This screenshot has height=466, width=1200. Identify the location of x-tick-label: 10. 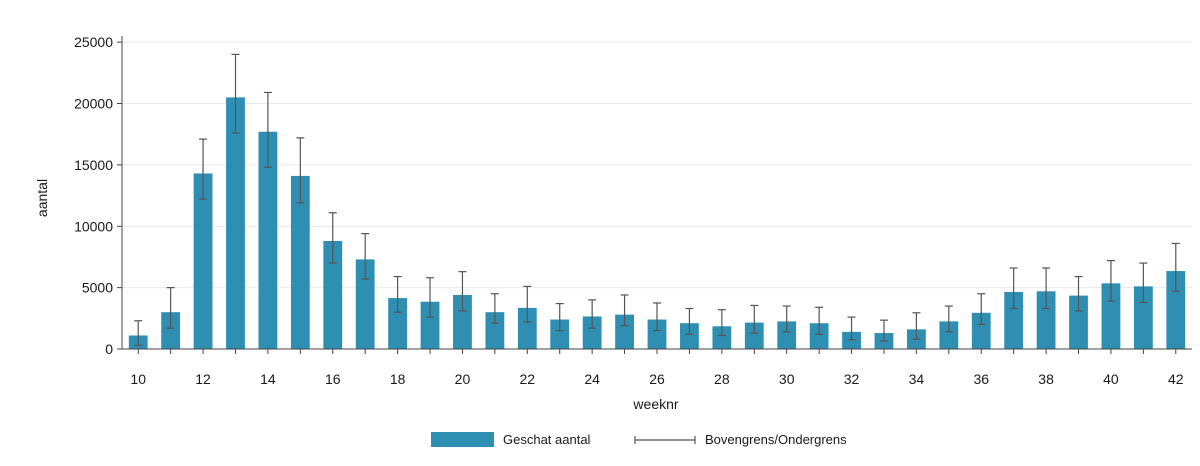
(138, 379).